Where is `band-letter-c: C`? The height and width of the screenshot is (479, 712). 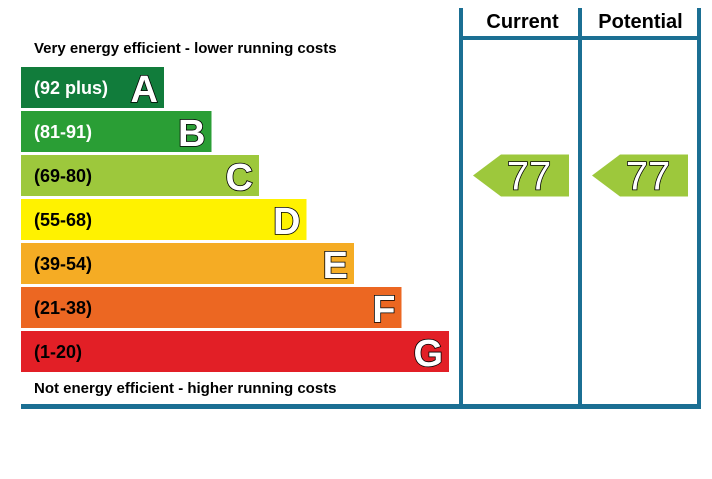 band-letter-c: C is located at coordinates (239, 178).